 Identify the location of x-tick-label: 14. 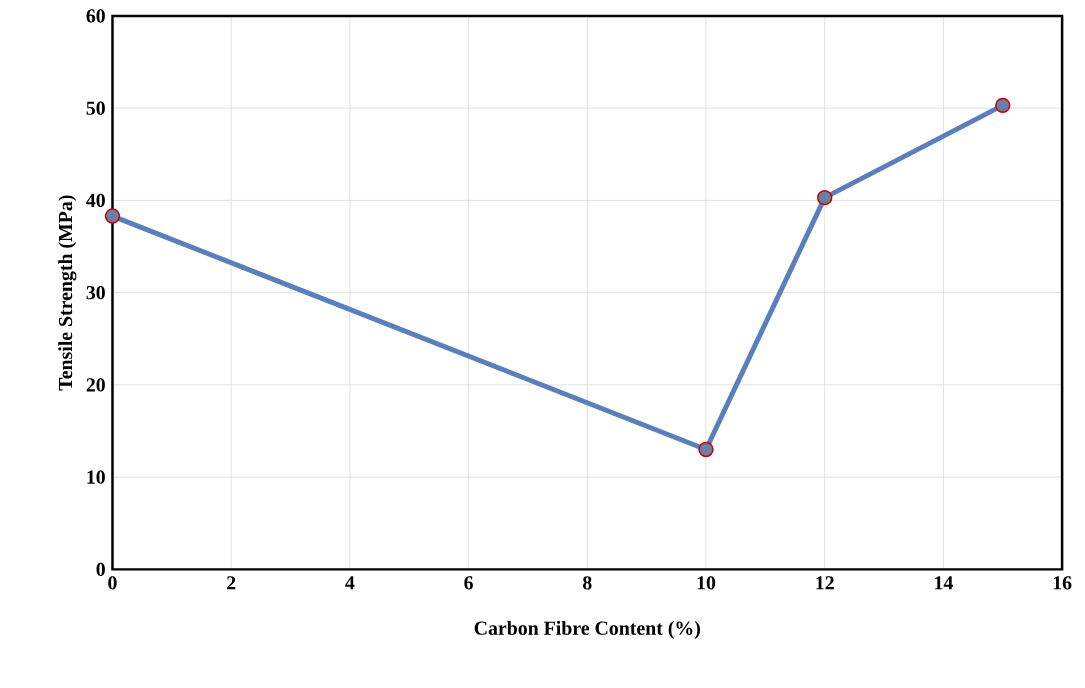
(944, 583).